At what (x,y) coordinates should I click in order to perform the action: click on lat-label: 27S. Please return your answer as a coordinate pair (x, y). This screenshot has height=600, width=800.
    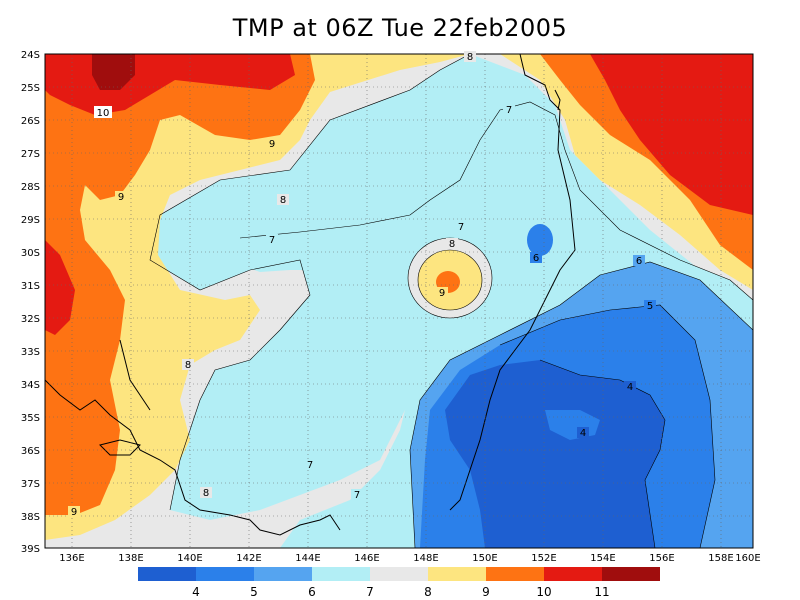
    Looking at the image, I should click on (30, 154).